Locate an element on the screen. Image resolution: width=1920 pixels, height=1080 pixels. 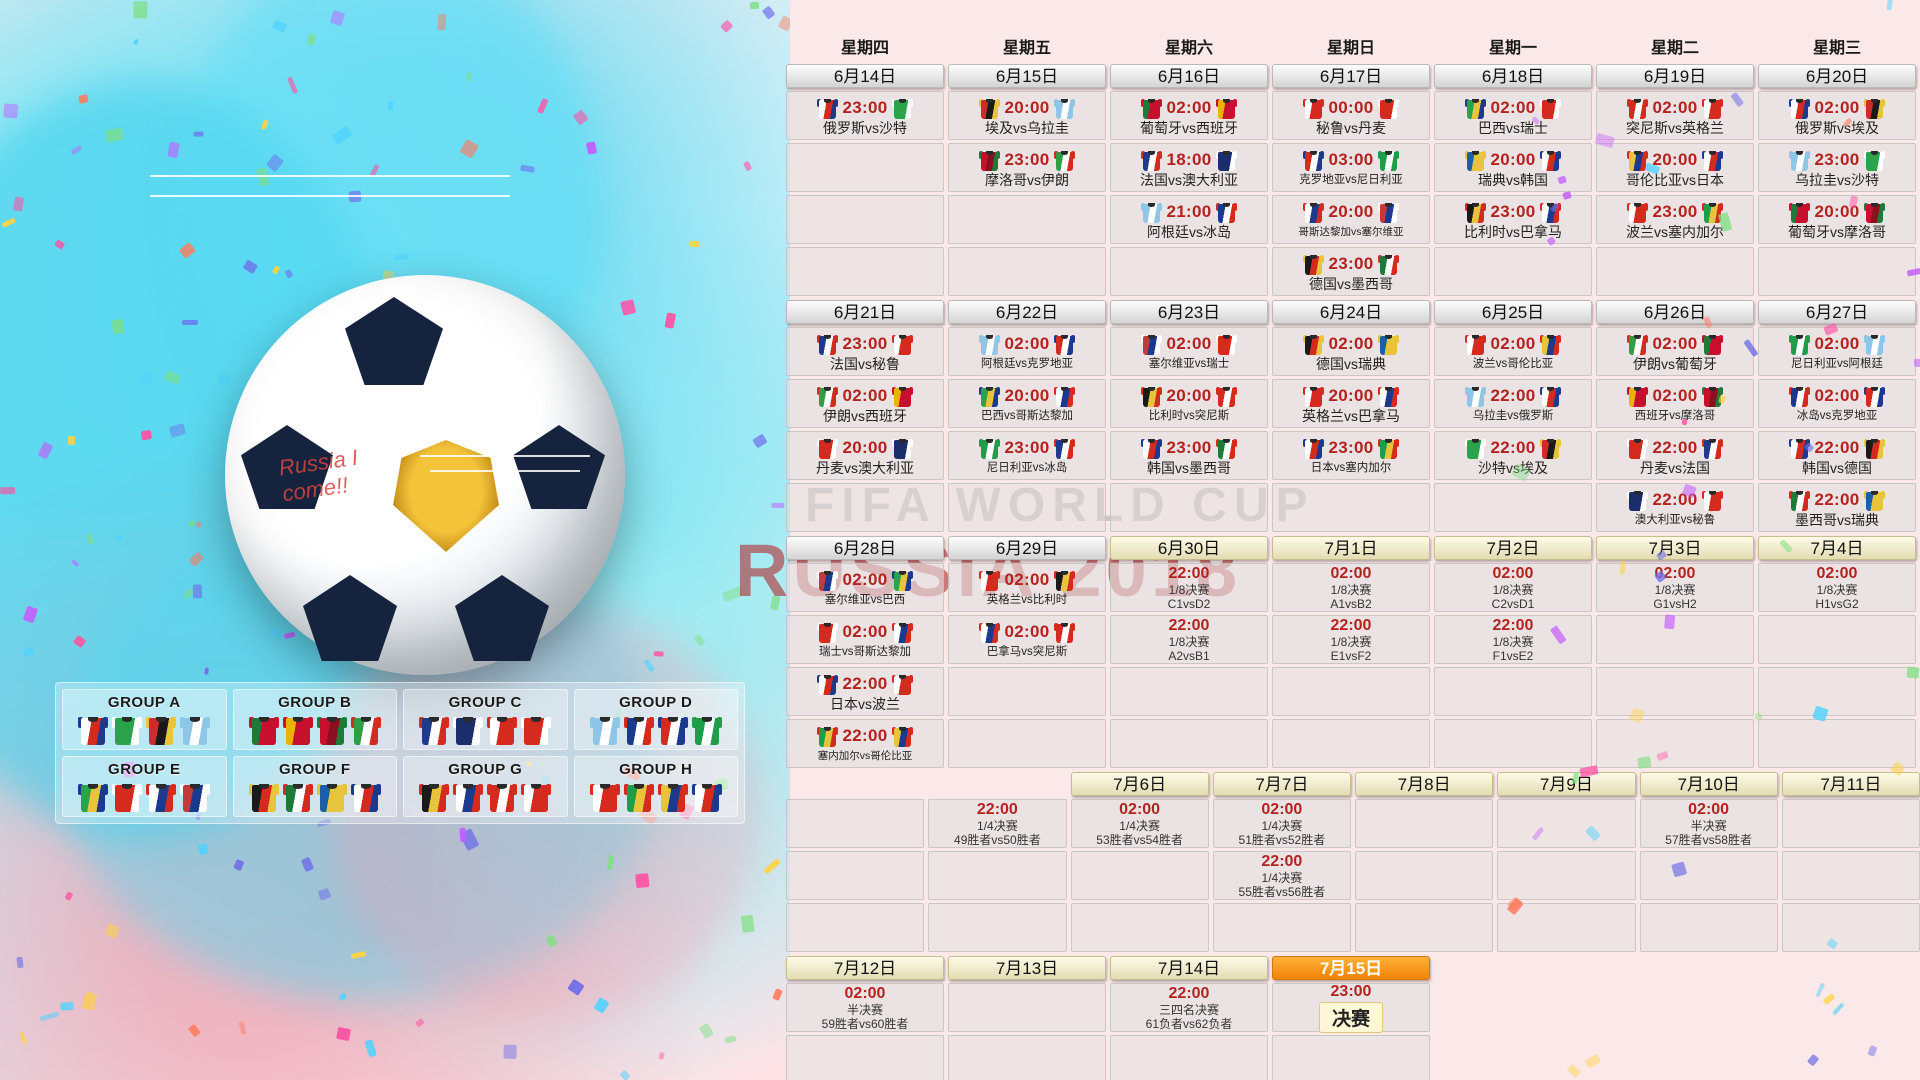
match-cell: 02:00 1/4决赛 53胜者vs54胜者 is located at coordinates (1139, 823).